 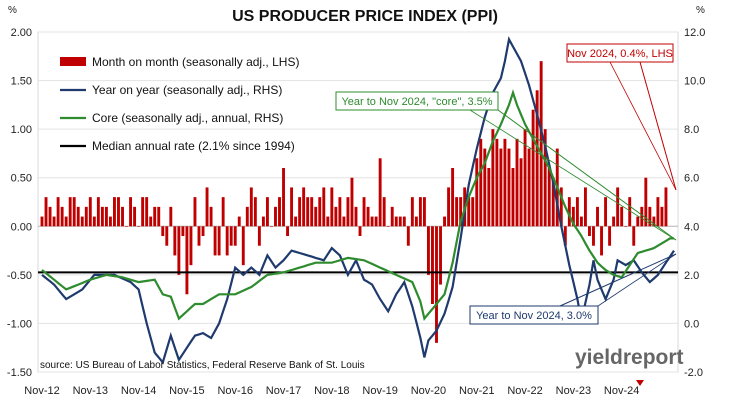 What do you see at coordinates (21, 33) in the screenshot?
I see `left-tick-label: 2.00` at bounding box center [21, 33].